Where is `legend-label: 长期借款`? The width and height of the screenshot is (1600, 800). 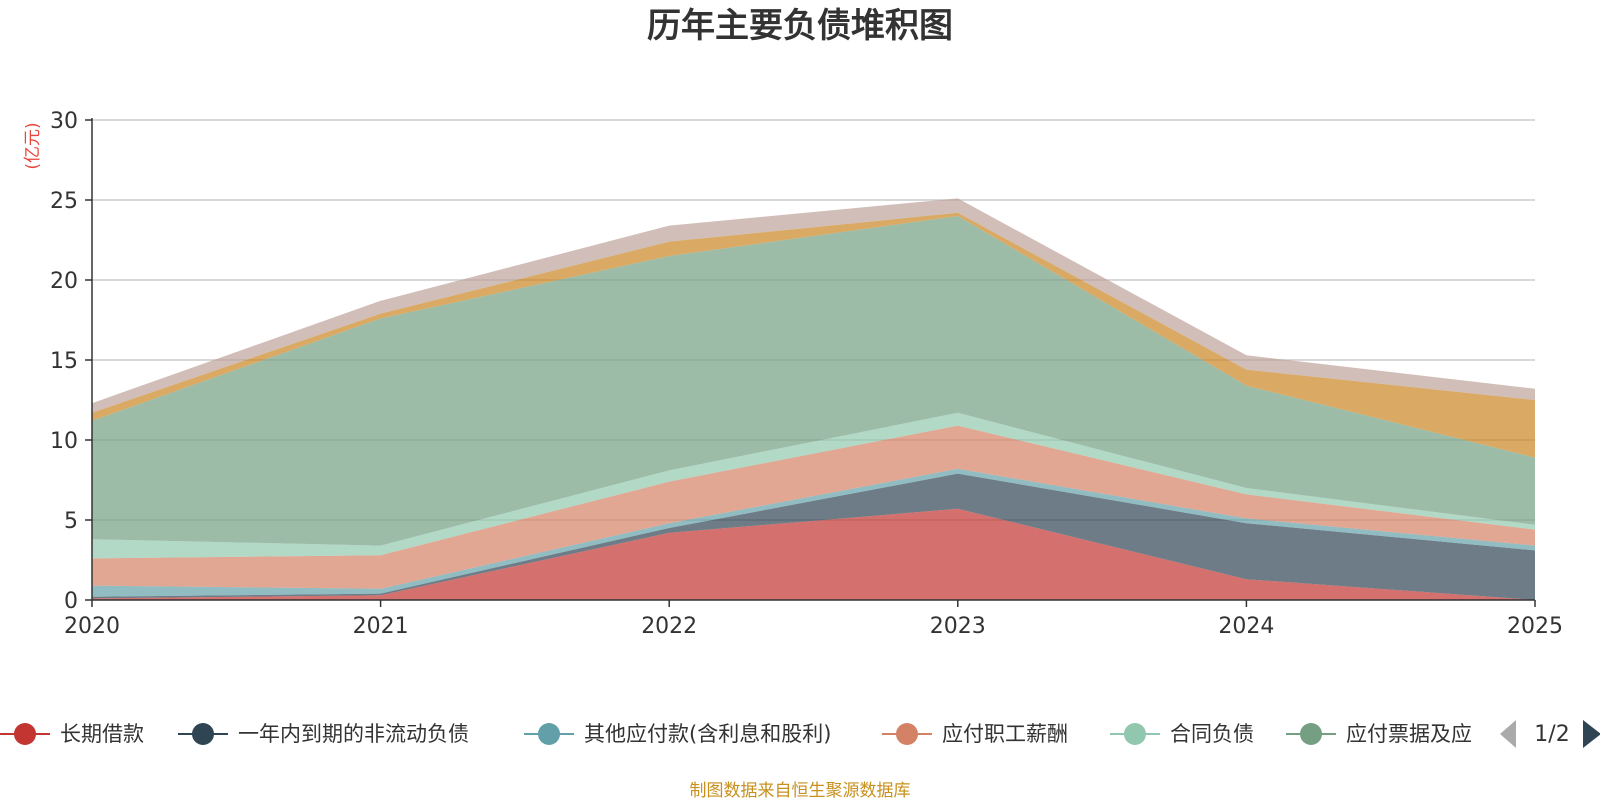
legend-label: 长期借款 is located at coordinates (102, 734).